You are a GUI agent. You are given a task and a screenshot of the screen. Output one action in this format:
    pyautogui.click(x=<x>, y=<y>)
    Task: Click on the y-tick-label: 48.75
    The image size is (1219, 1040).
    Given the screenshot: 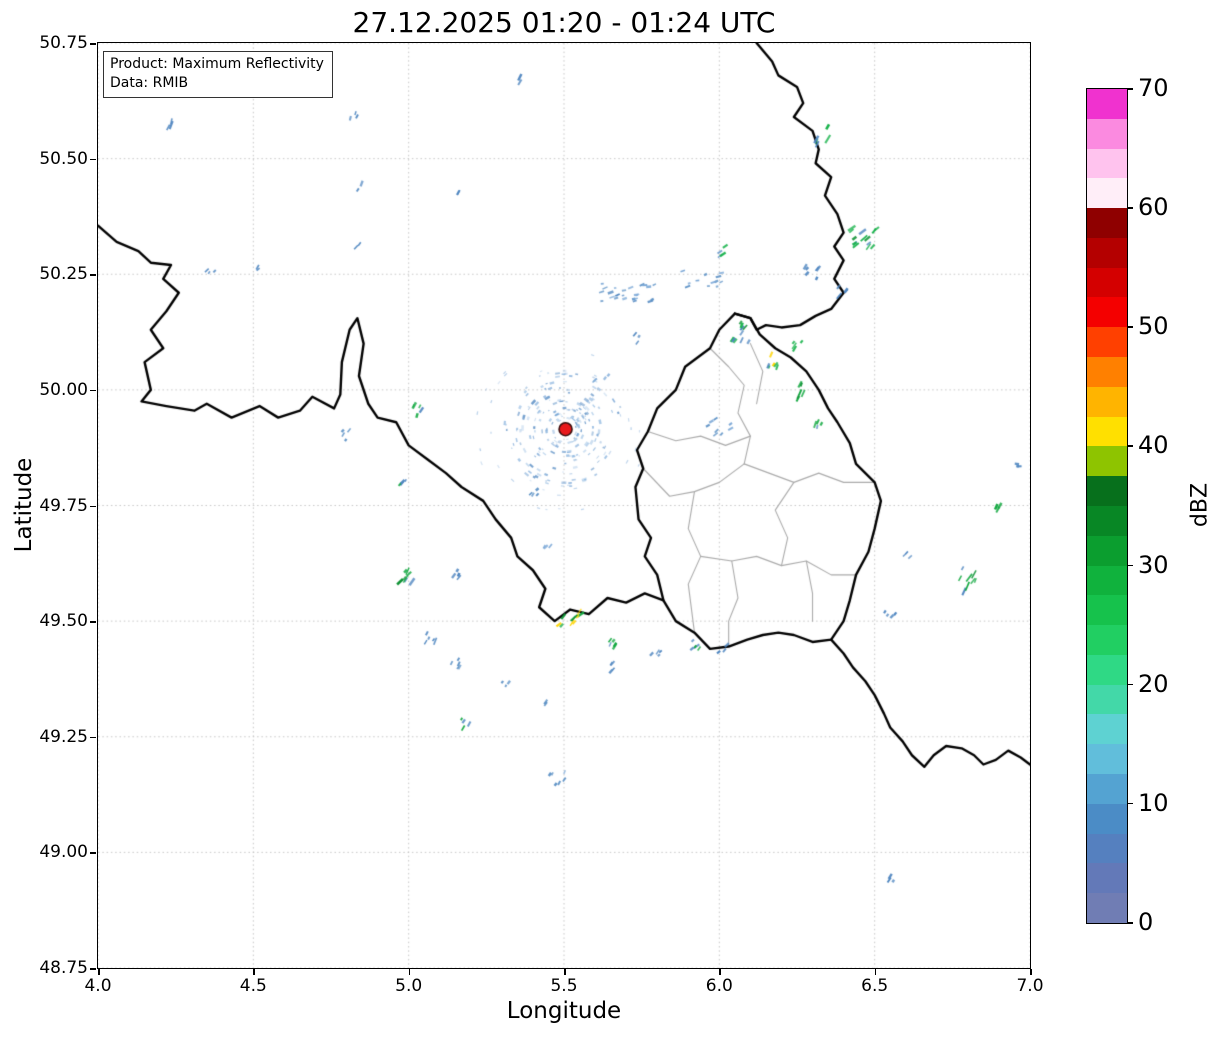 What is the action you would take?
    pyautogui.click(x=63, y=968)
    